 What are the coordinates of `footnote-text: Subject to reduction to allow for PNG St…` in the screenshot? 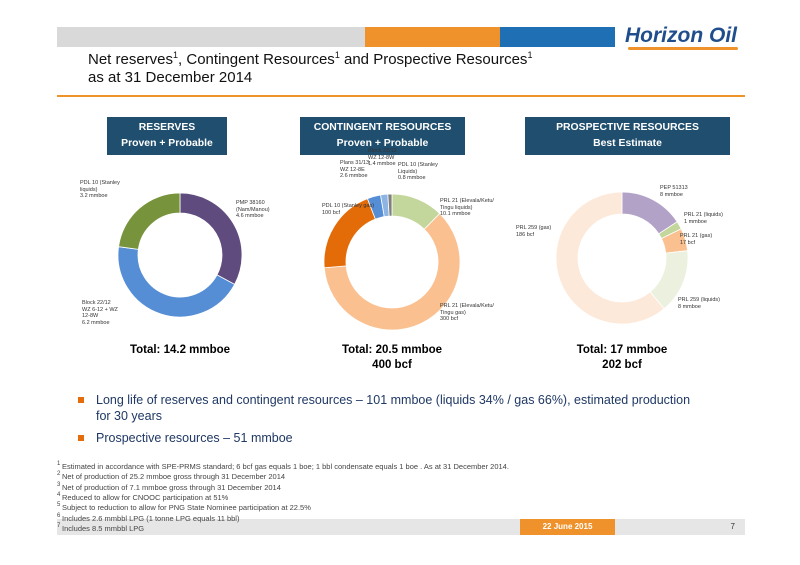 It's located at (186, 508).